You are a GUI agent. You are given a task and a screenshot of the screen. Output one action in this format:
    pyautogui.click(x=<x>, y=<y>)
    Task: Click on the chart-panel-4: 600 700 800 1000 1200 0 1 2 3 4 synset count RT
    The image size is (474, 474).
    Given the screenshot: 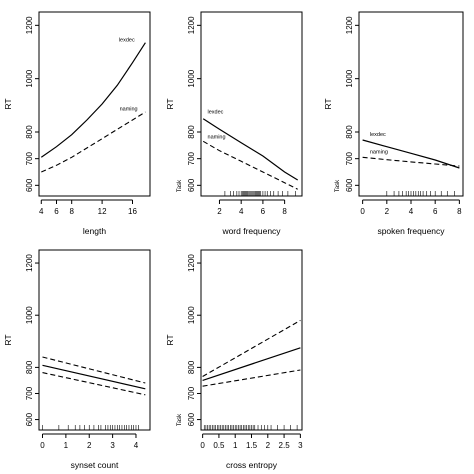 What is the action you would take?
    pyautogui.click(x=77, y=359)
    